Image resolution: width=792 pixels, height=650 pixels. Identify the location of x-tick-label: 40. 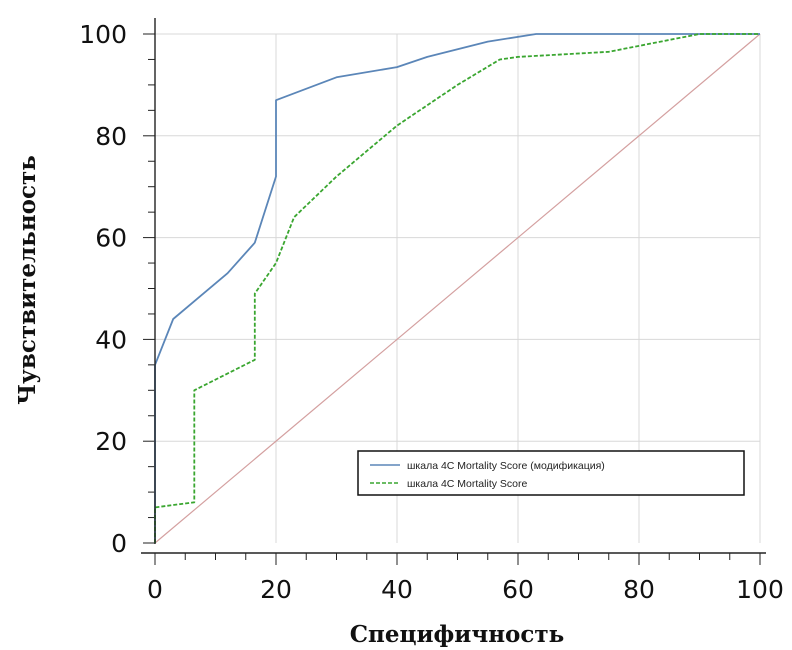
(397, 589).